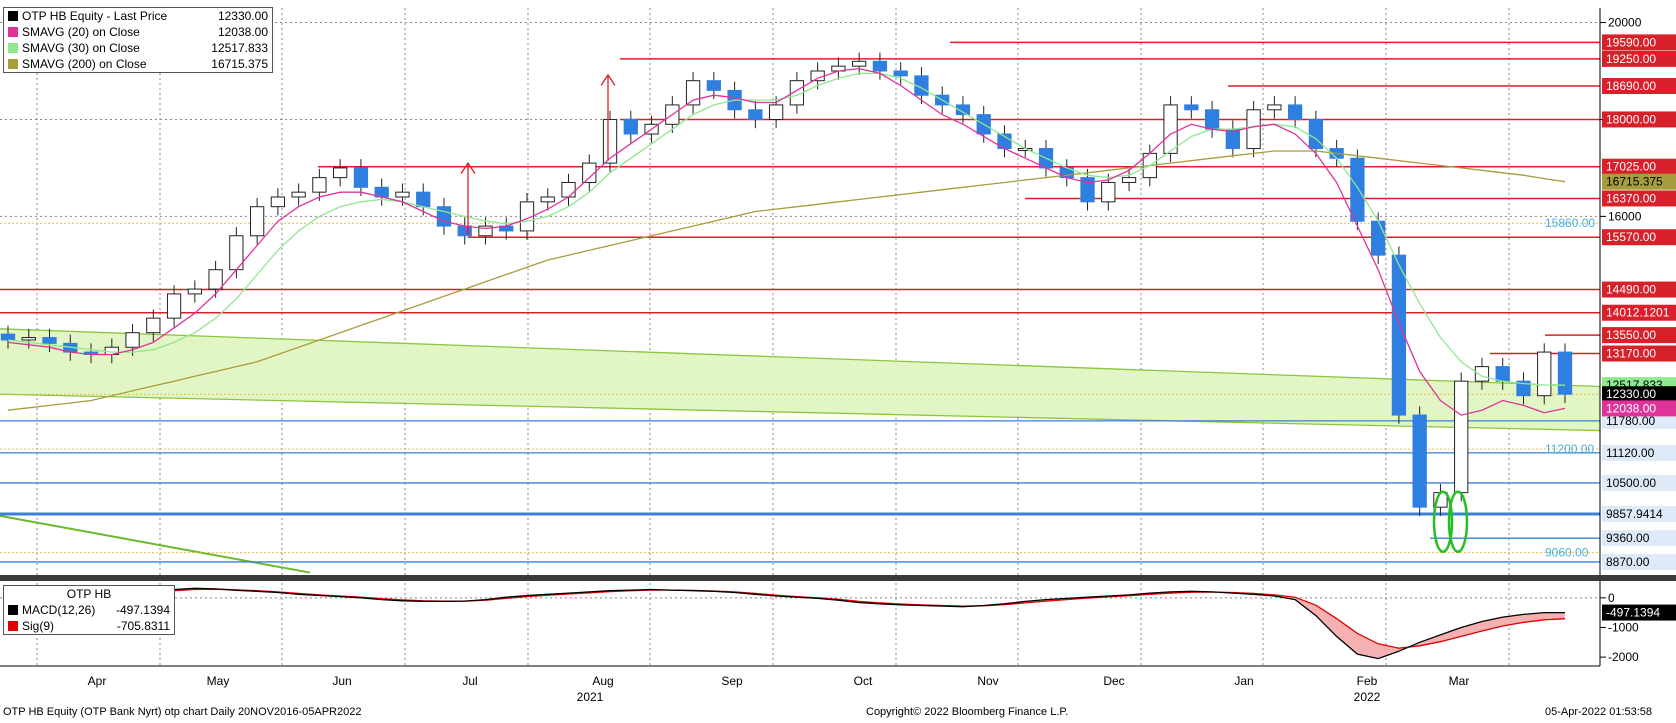 The image size is (1676, 723). I want to click on resistance-level-tag: 17025.00, so click(1631, 167).